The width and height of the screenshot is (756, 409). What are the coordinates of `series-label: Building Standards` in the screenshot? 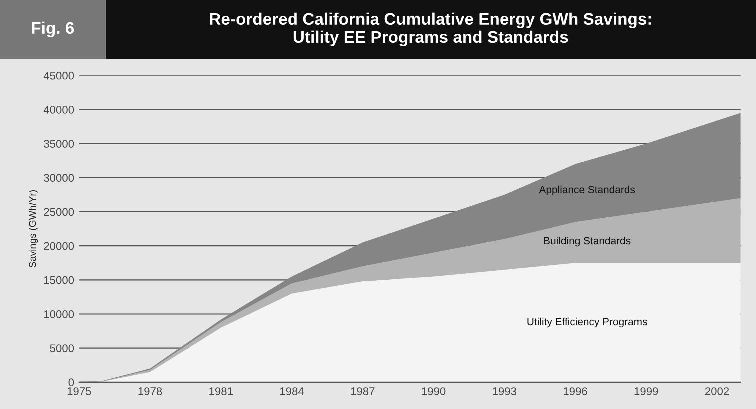 It's located at (587, 241).